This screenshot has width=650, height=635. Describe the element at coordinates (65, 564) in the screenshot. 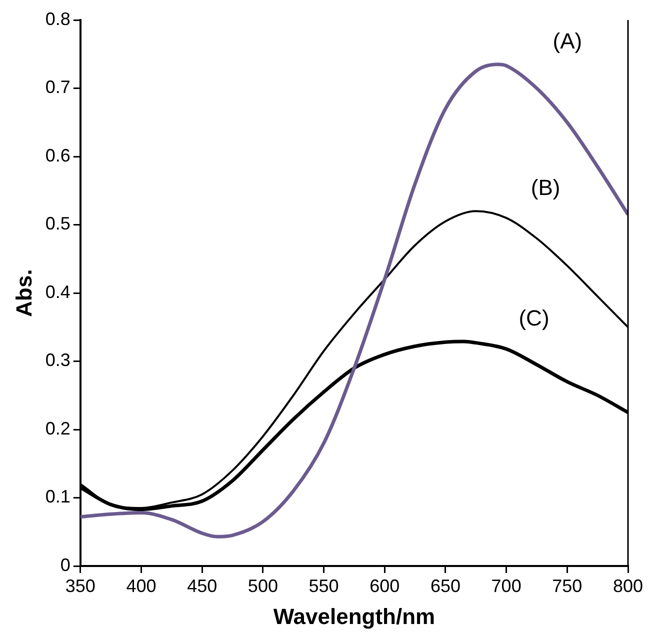

I see `y-tick-label: 0` at that location.